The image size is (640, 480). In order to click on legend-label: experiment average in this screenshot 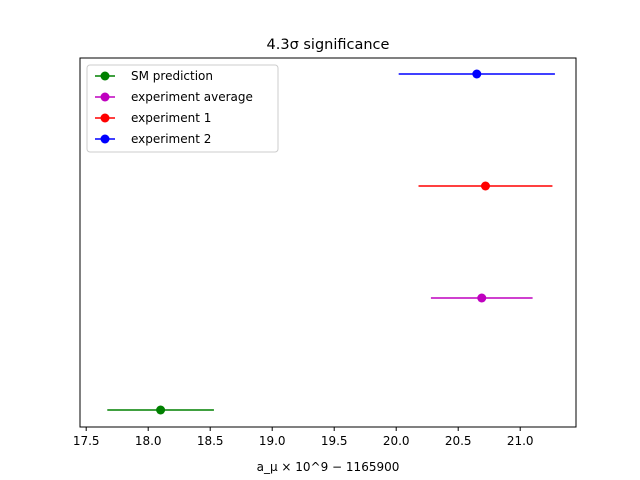, I will do `click(192, 97)`.